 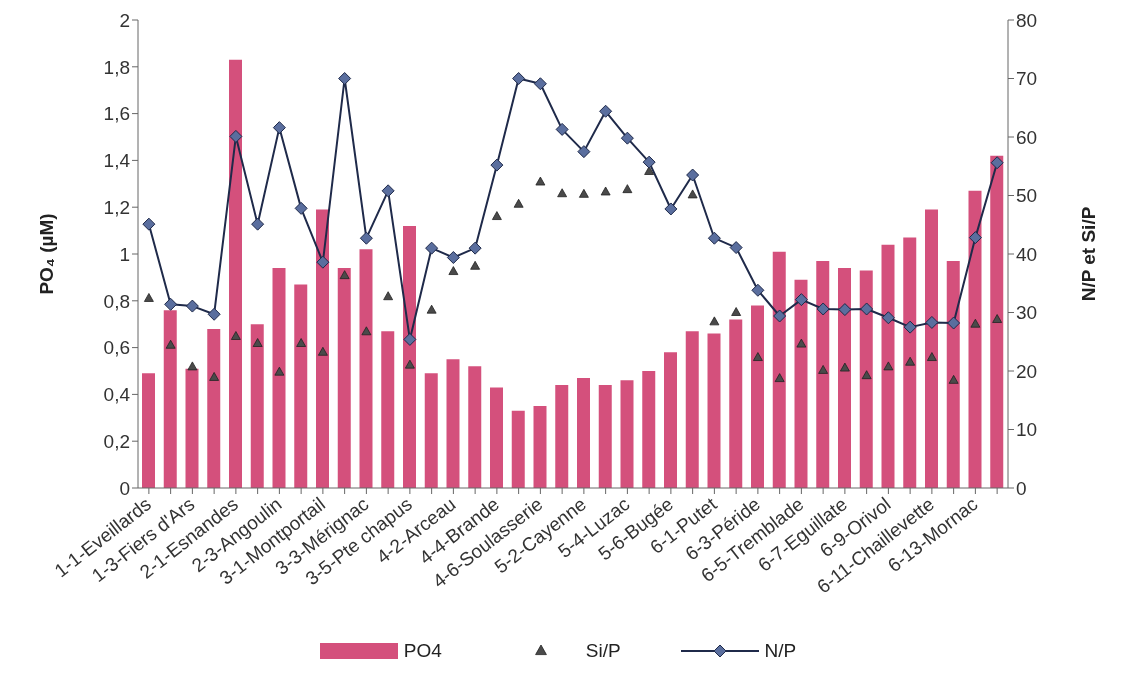 What do you see at coordinates (117, 395) in the screenshot?
I see `y-tick-label: 0,4` at bounding box center [117, 395].